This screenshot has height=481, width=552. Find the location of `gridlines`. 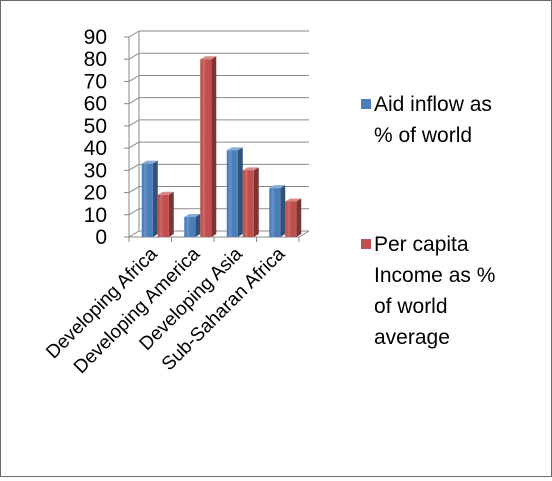

gridlines is located at coordinates (218, 134).